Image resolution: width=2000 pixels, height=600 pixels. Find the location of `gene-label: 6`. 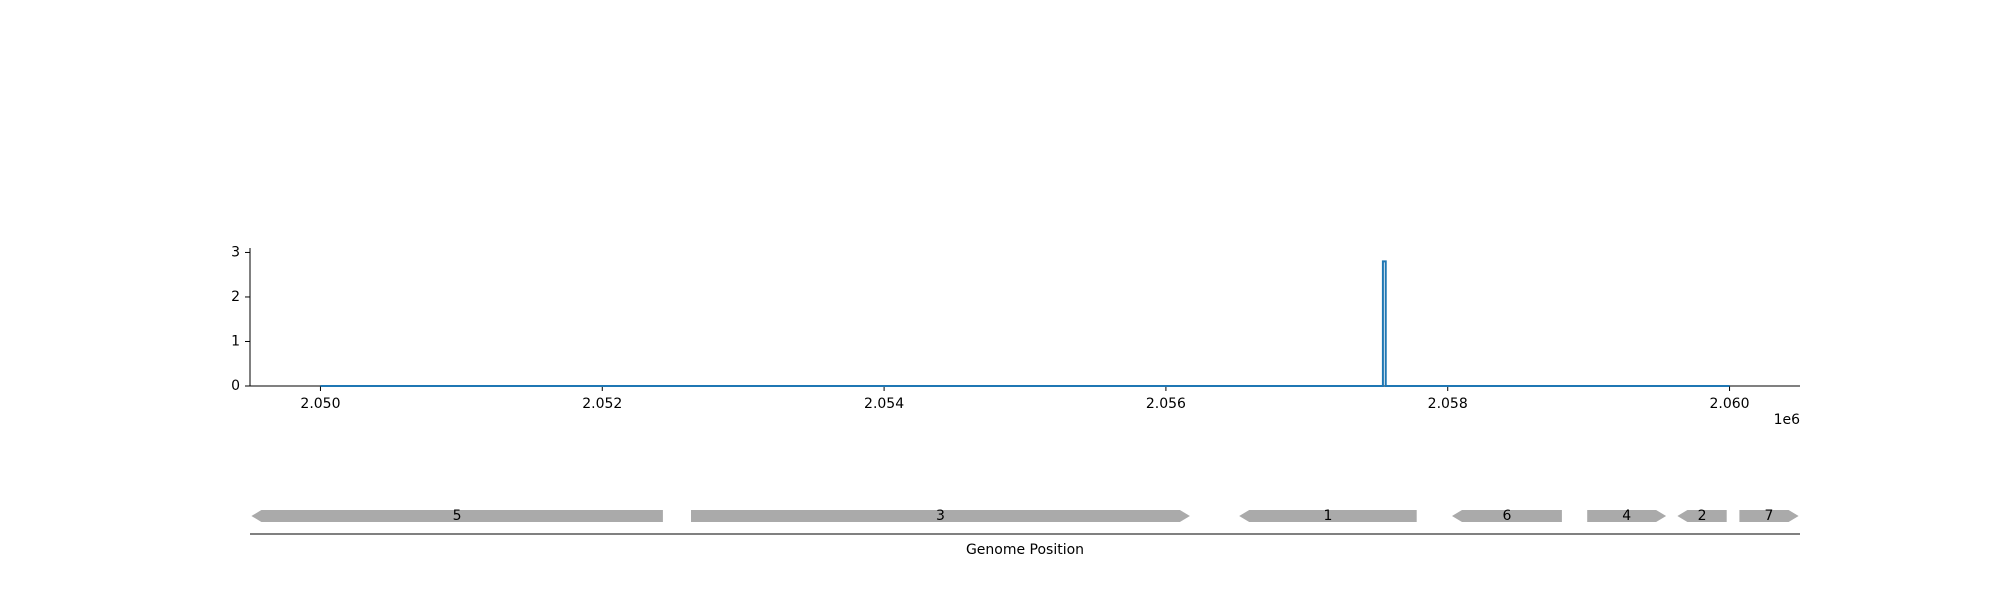

gene-label: 6 is located at coordinates (1506, 516).